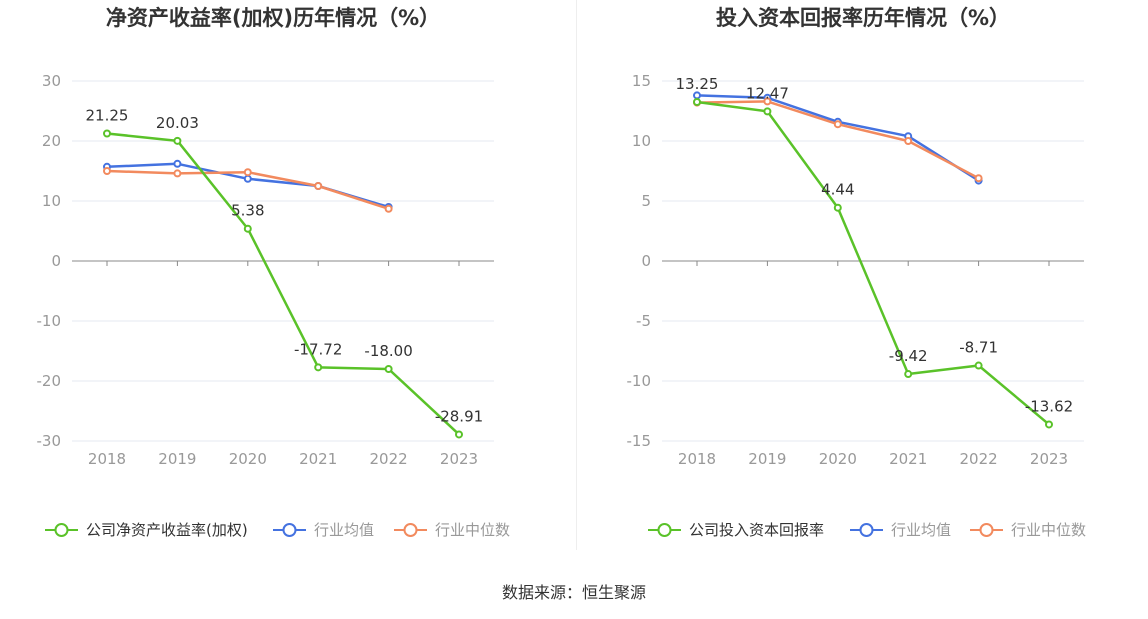 The width and height of the screenshot is (1148, 619). Describe the element at coordinates (838, 140) in the screenshot. I see `series-line-industry-median` at that location.